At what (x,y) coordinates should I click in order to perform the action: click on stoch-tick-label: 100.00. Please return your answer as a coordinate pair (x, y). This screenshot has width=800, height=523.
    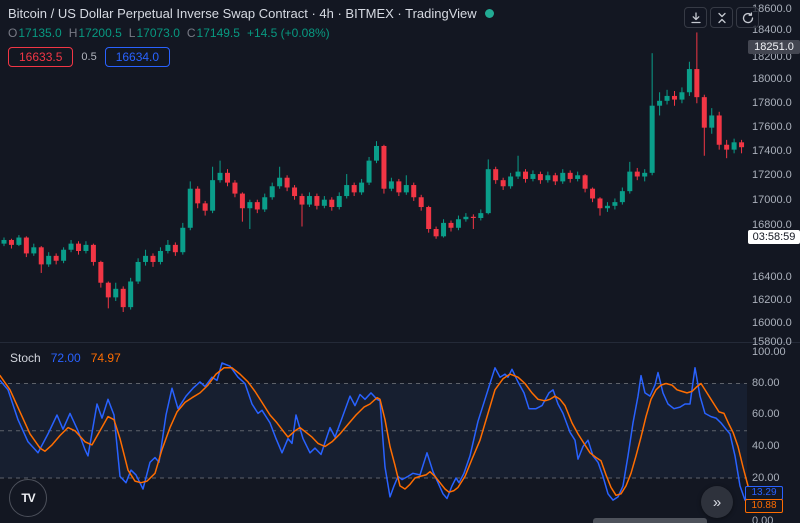
    Looking at the image, I should click on (769, 352).